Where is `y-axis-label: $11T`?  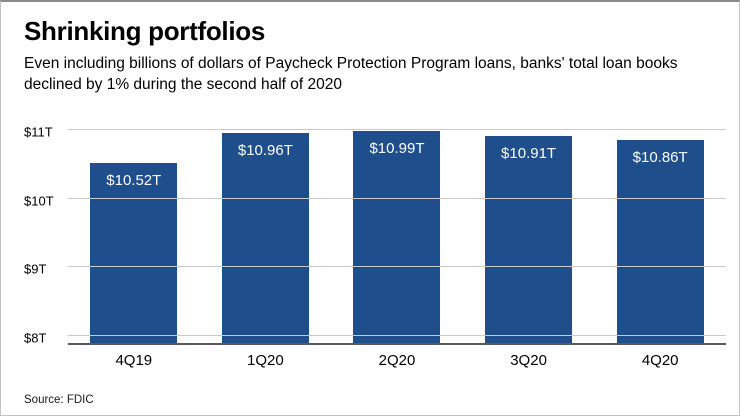
y-axis-label: $11T is located at coordinates (38, 132).